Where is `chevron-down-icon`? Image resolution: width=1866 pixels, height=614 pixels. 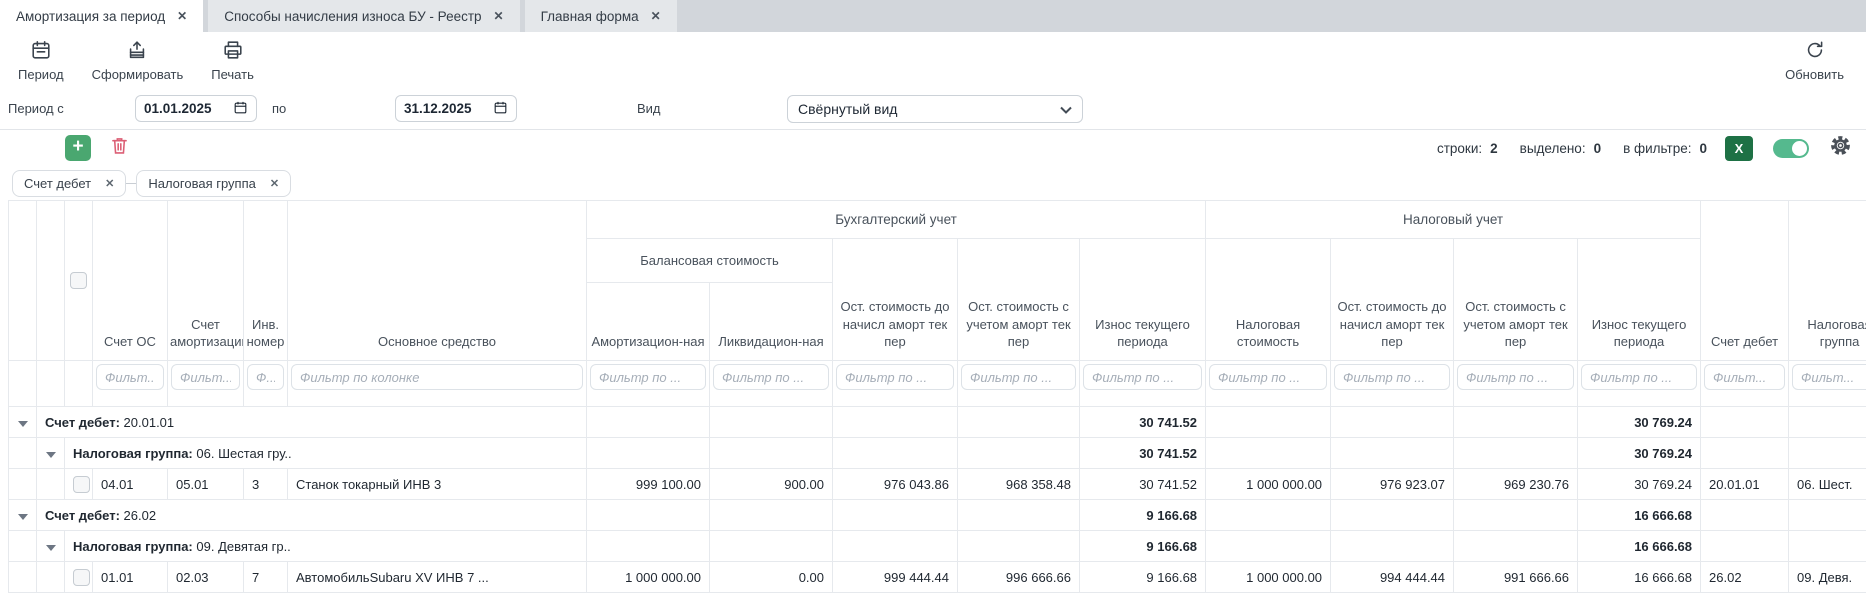
chevron-down-icon is located at coordinates (22, 423).